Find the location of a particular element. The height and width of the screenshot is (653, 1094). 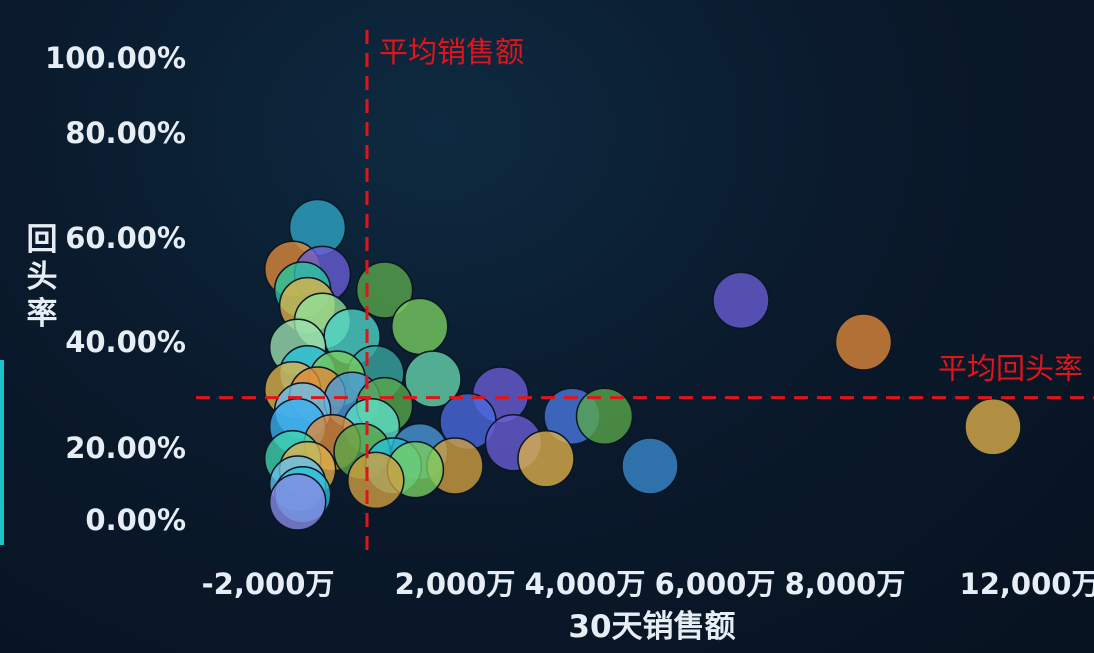

x-tick-label: 12,000万 is located at coordinates (1027, 584).